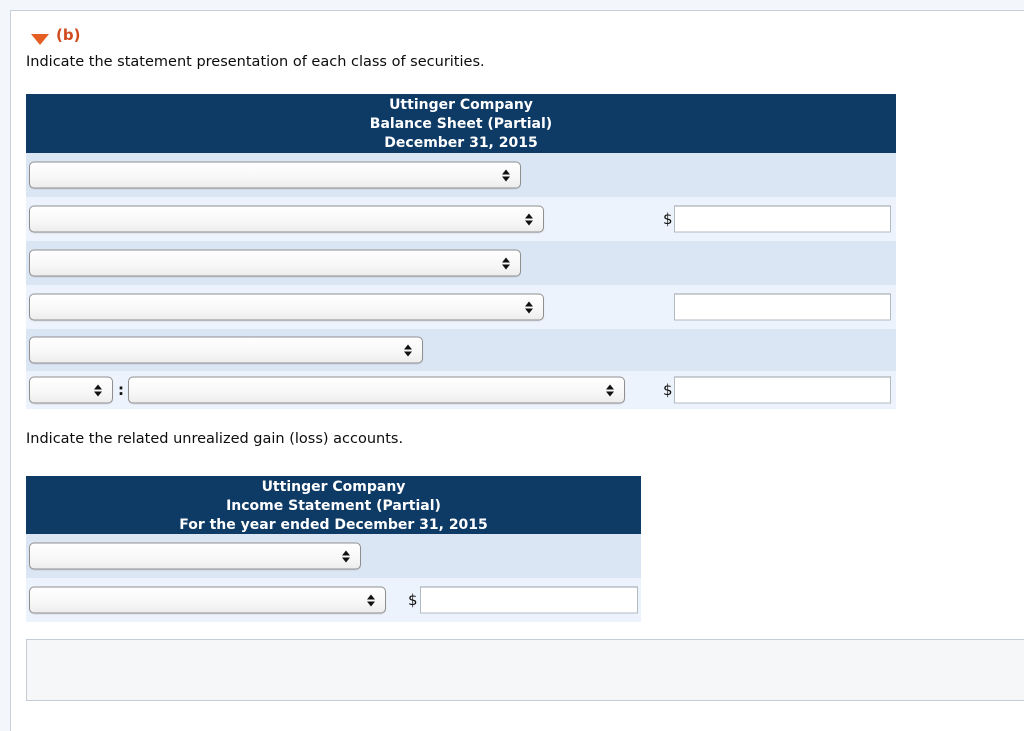  I want to click on is-title-company: Uttinger Company, so click(333, 487).